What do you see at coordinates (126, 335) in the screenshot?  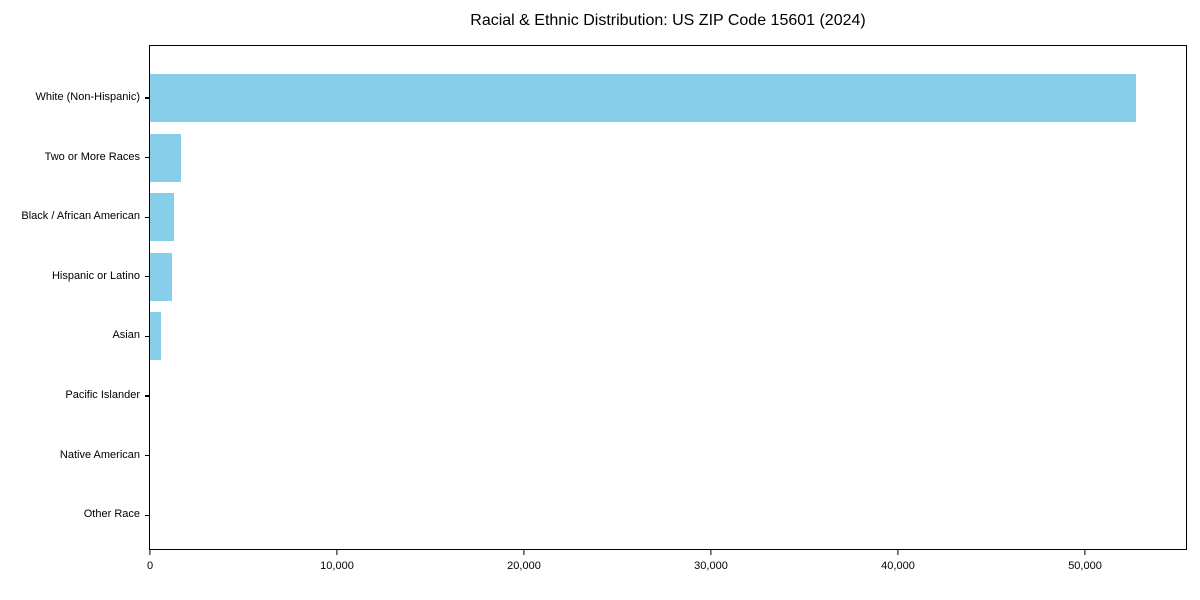 I see `y-axis-label: Asian` at bounding box center [126, 335].